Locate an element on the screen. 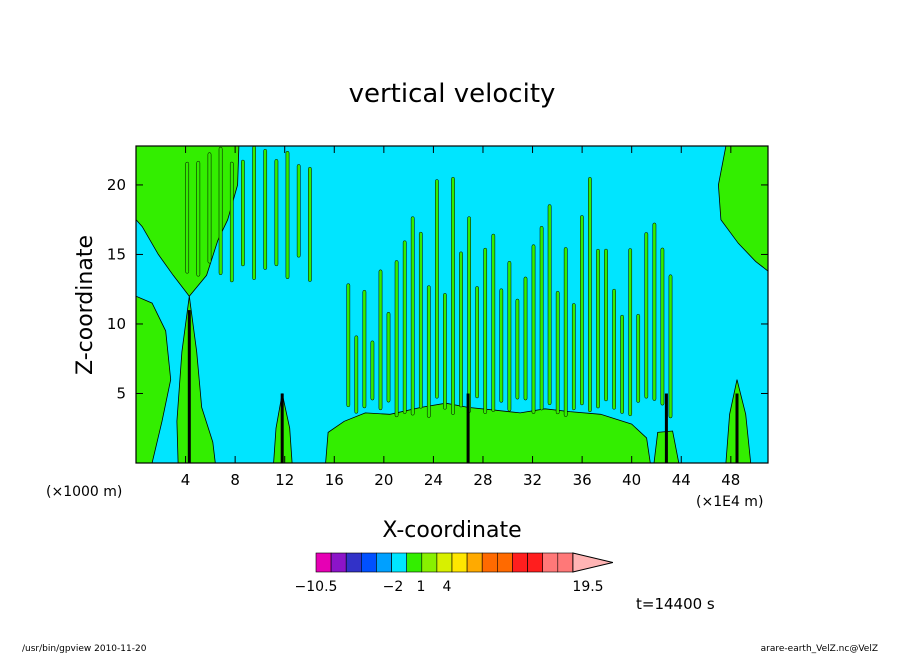 The height and width of the screenshot is (654, 904). y-tick-label: 5 is located at coordinates (121, 393).